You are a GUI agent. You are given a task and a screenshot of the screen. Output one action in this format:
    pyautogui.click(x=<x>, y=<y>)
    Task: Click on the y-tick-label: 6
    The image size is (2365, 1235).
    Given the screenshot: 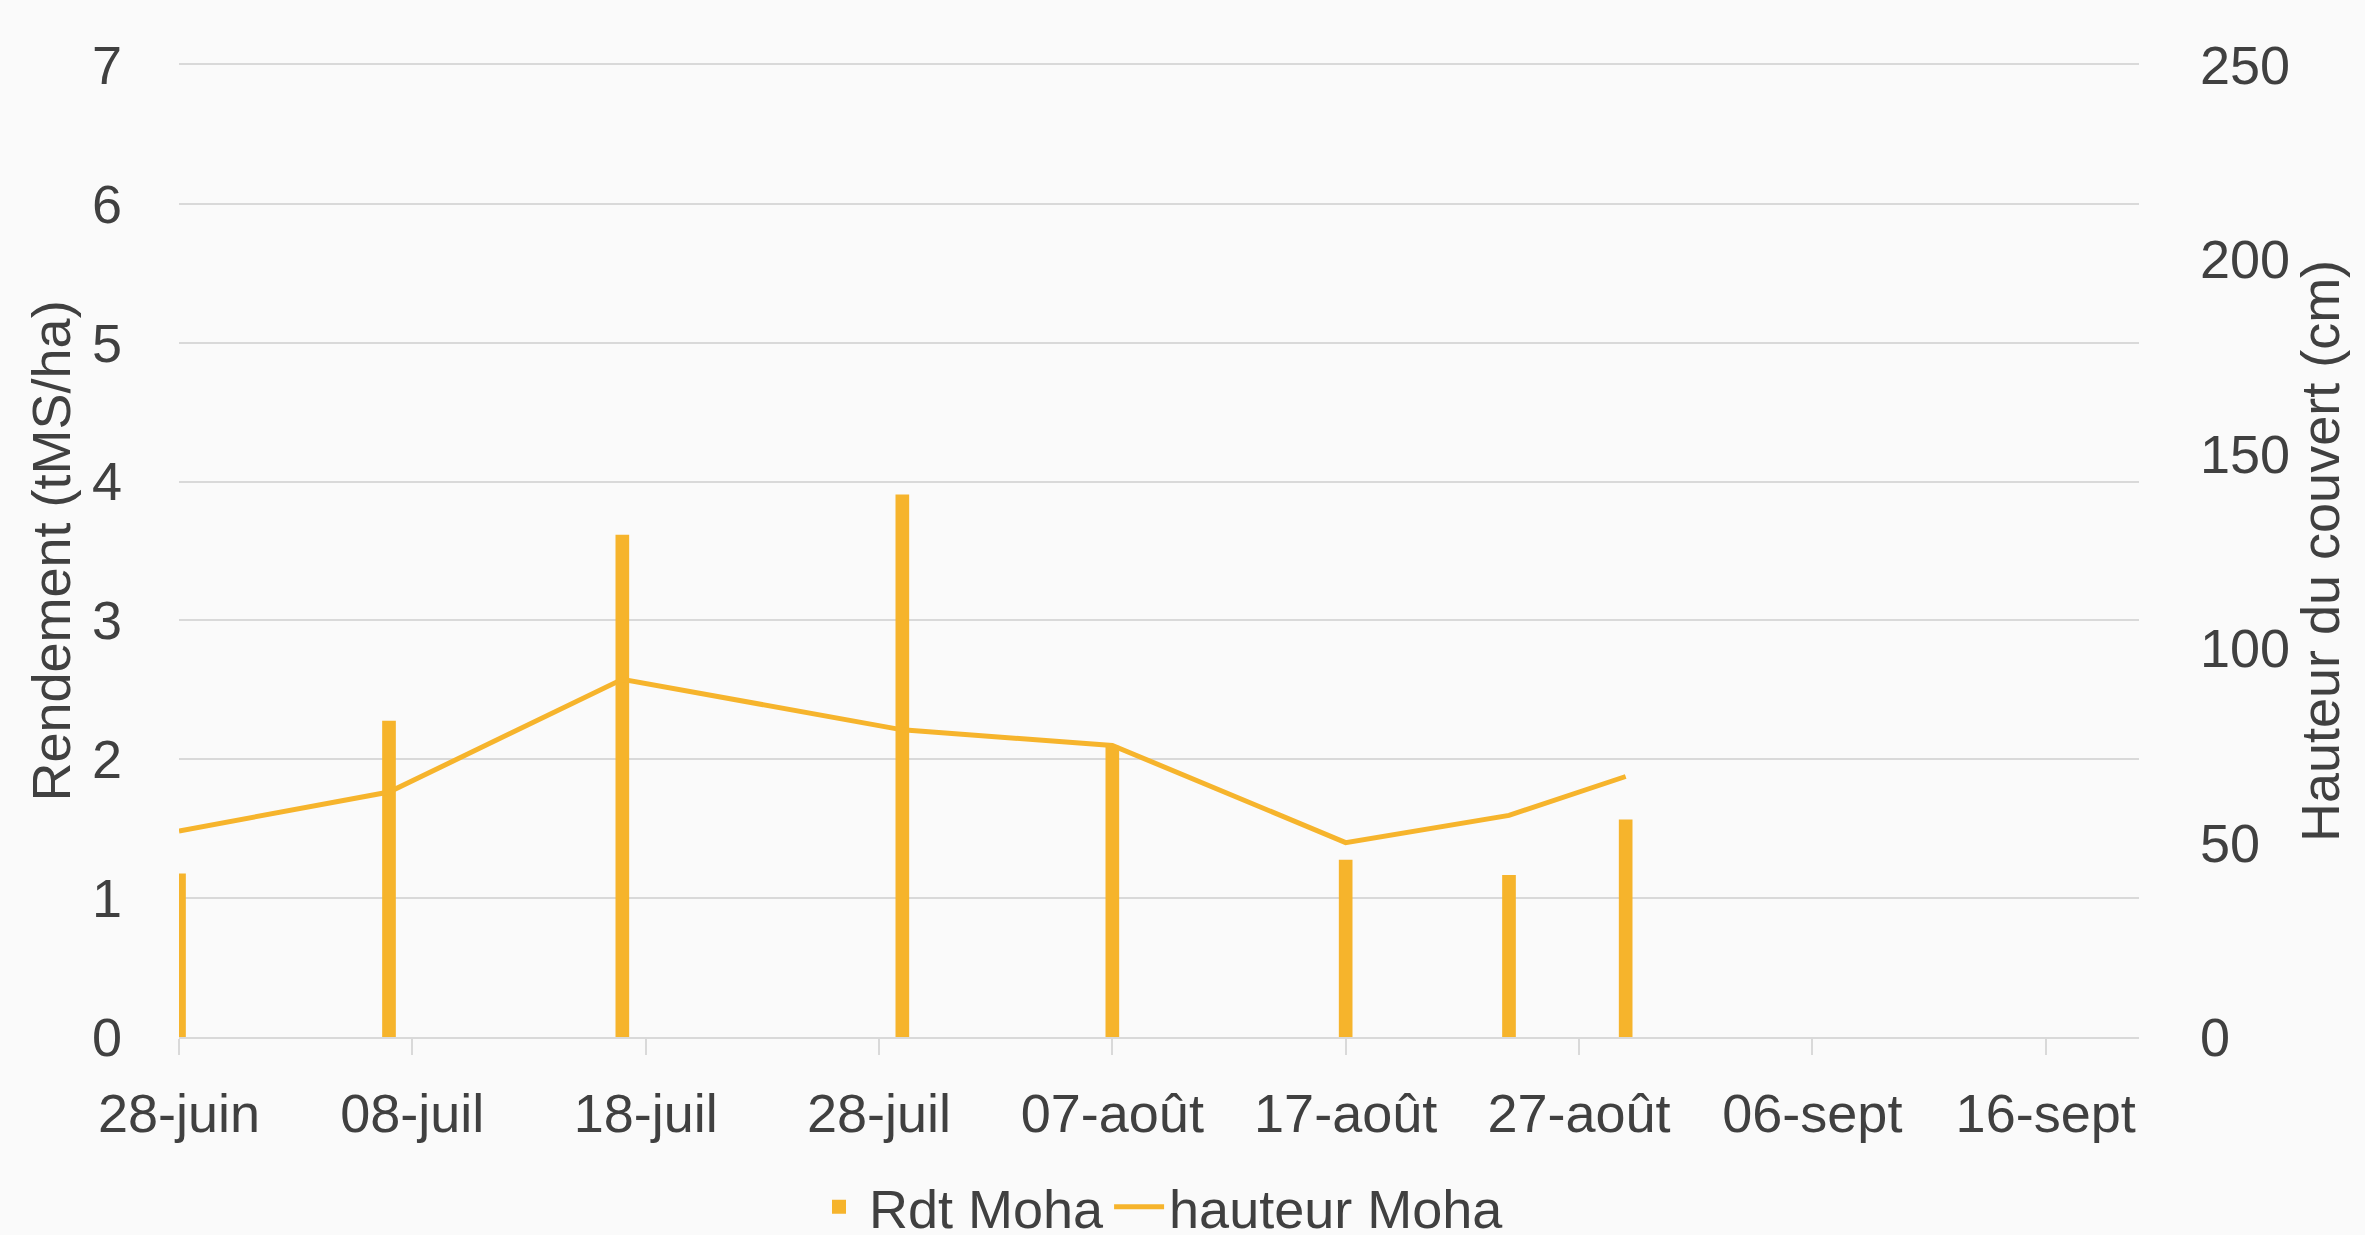 What is the action you would take?
    pyautogui.click(x=106, y=203)
    